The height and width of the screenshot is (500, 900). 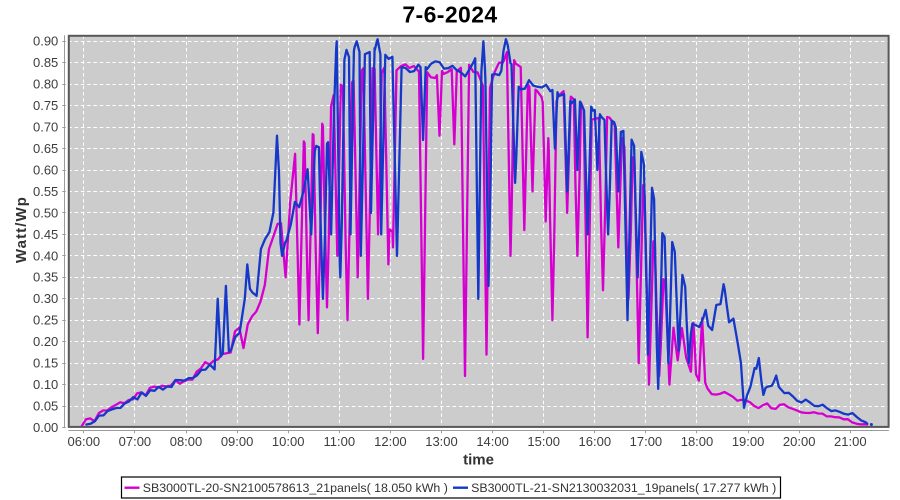 What do you see at coordinates (449, 15) in the screenshot?
I see `svg-text: 7-6-2024` at bounding box center [449, 15].